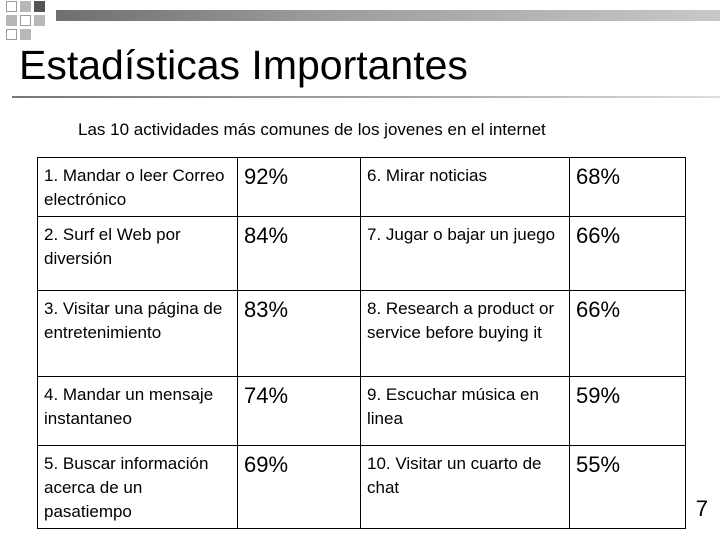 The height and width of the screenshot is (540, 720). I want to click on percent-cell: 69%, so click(299, 487).